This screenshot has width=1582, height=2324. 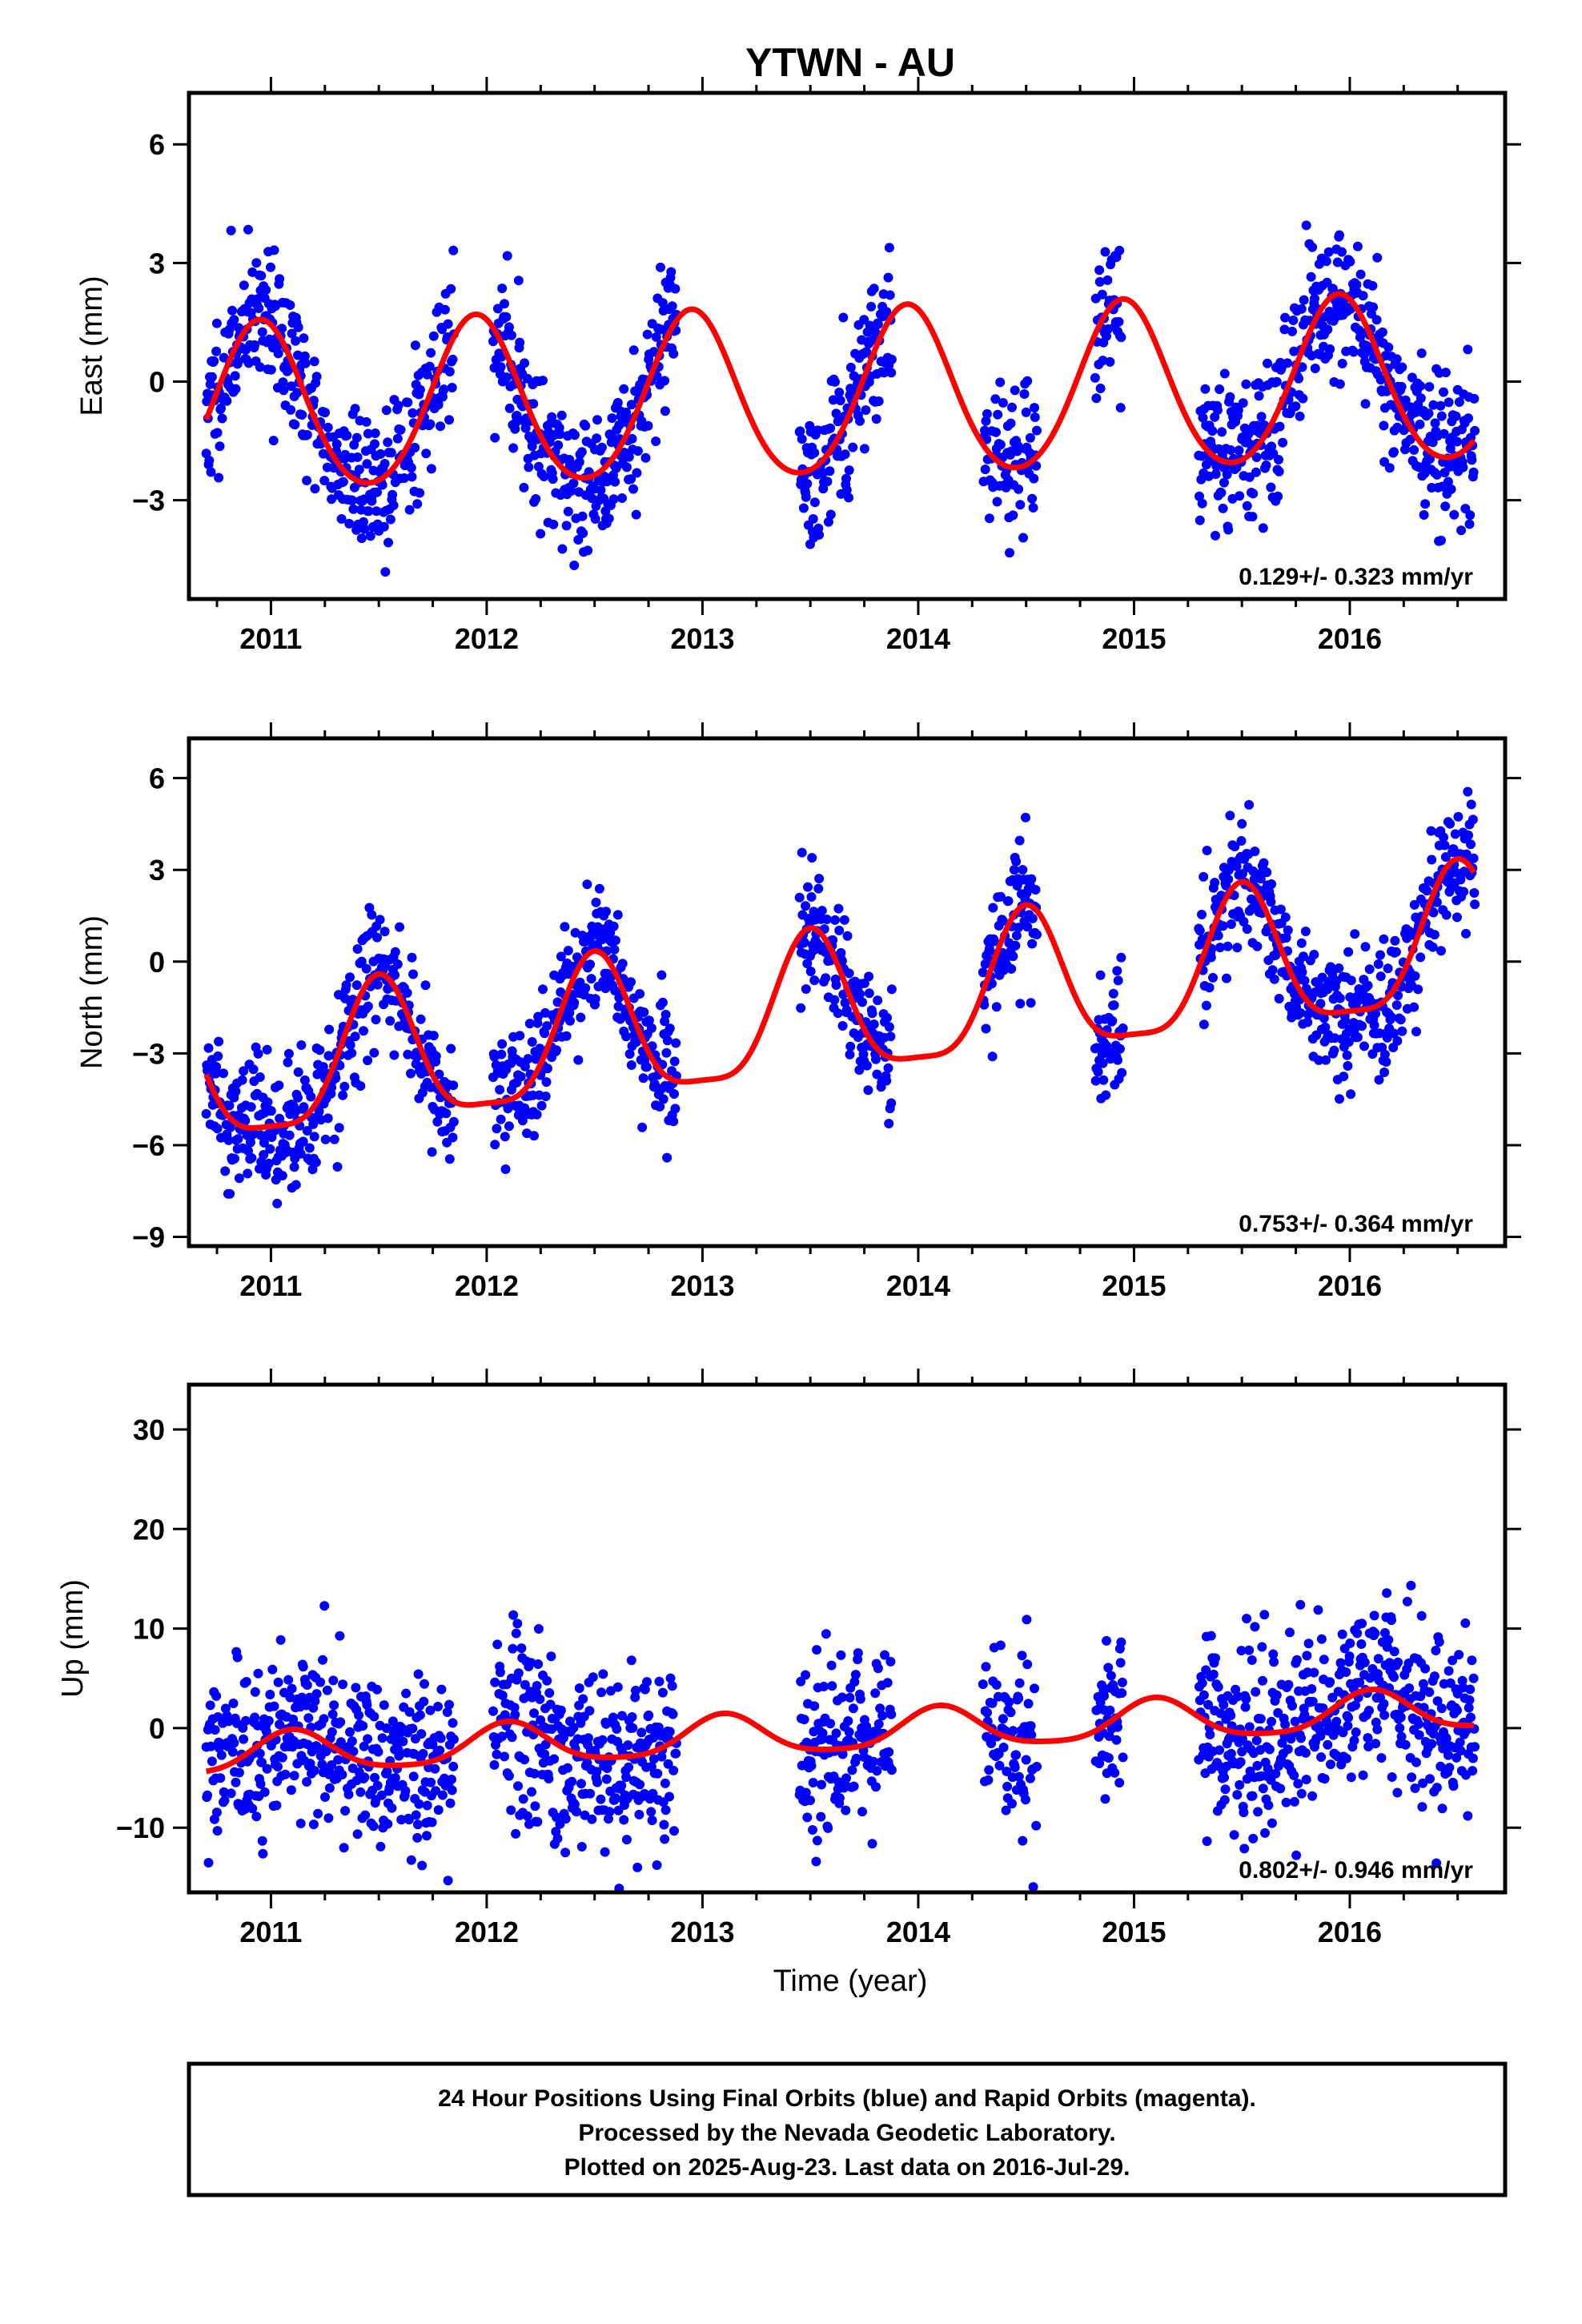 What do you see at coordinates (918, 1932) in the screenshot?
I see `x-tick-label: 2014` at bounding box center [918, 1932].